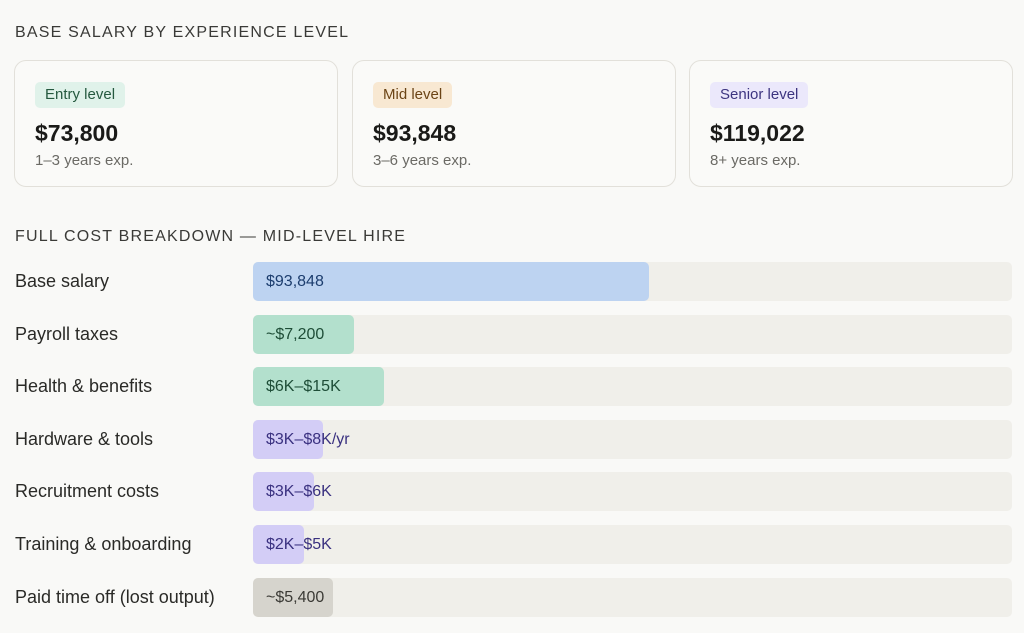 The image size is (1024, 633). Describe the element at coordinates (295, 281) in the screenshot. I see `cost-bar-value-label: $93,848` at that location.